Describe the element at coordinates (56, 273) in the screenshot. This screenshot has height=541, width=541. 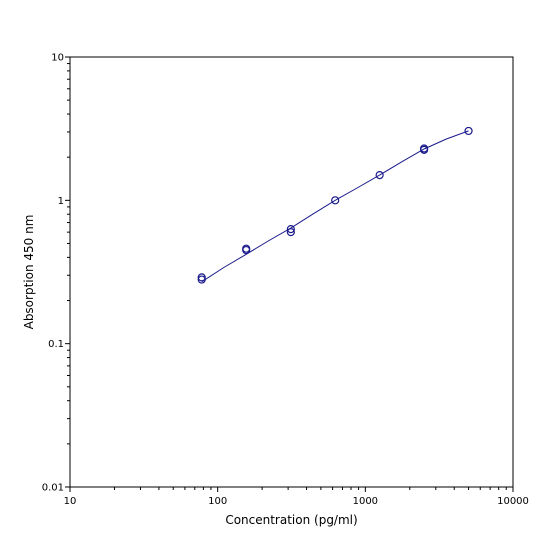
I see `y-axis-ticks: 0.01 0.1 1 10` at that location.